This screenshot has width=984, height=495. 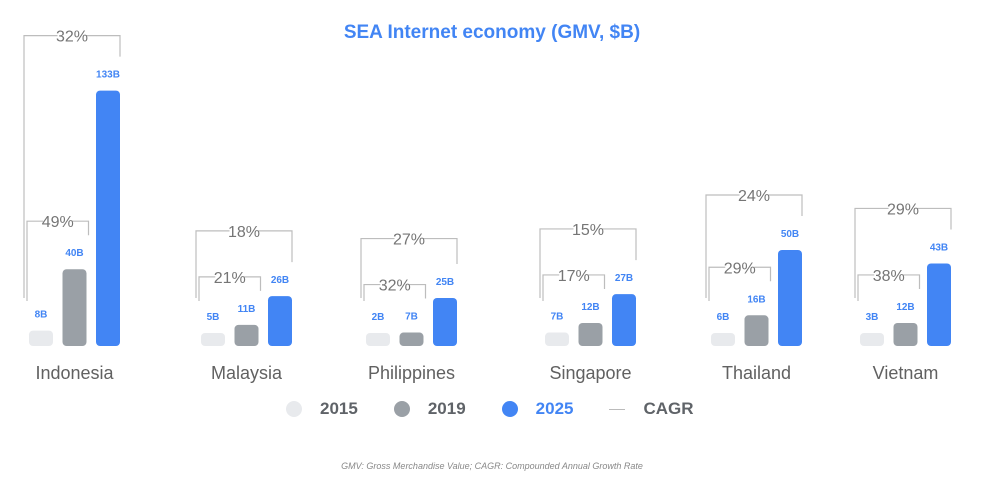 I want to click on bar-philippines-2019, so click(x=411, y=339).